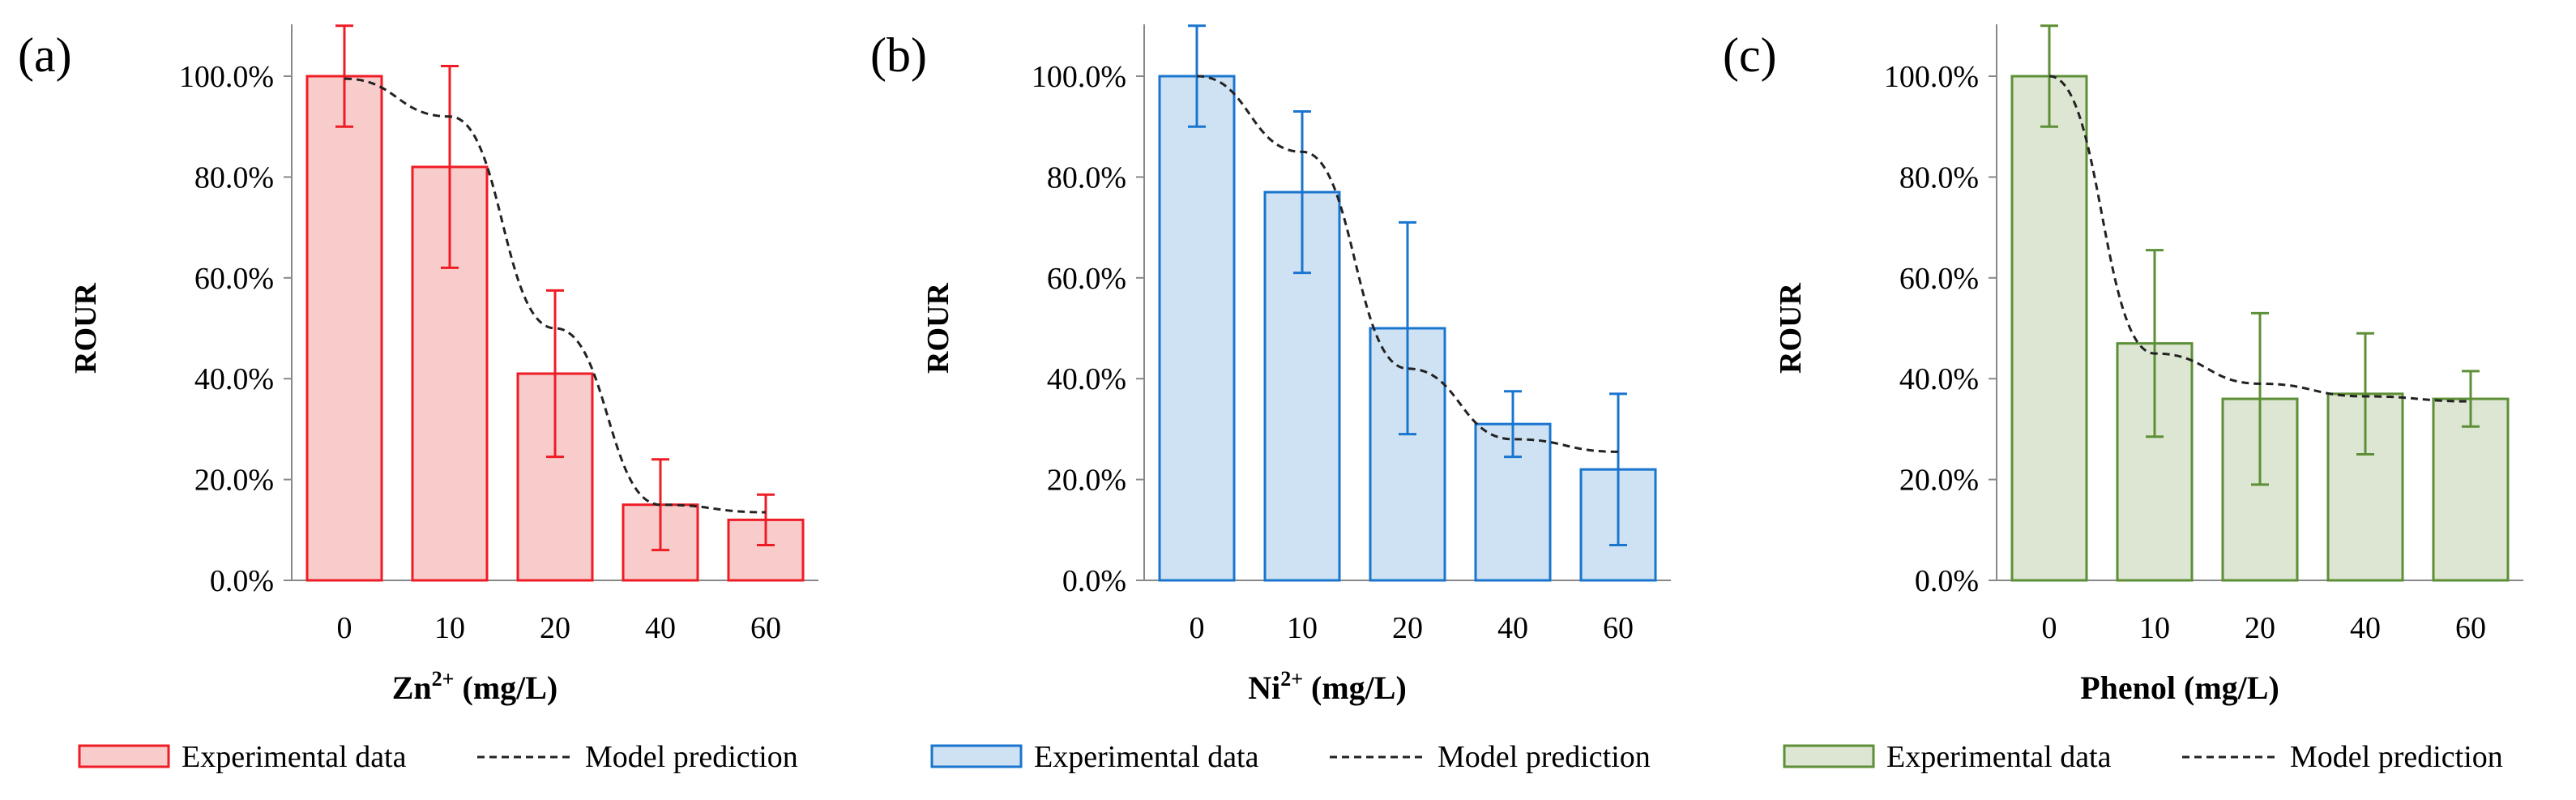 The image size is (2576, 800). Describe the element at coordinates (2128, 688) in the screenshot. I see `x-axis-title-main: Phenol` at that location.